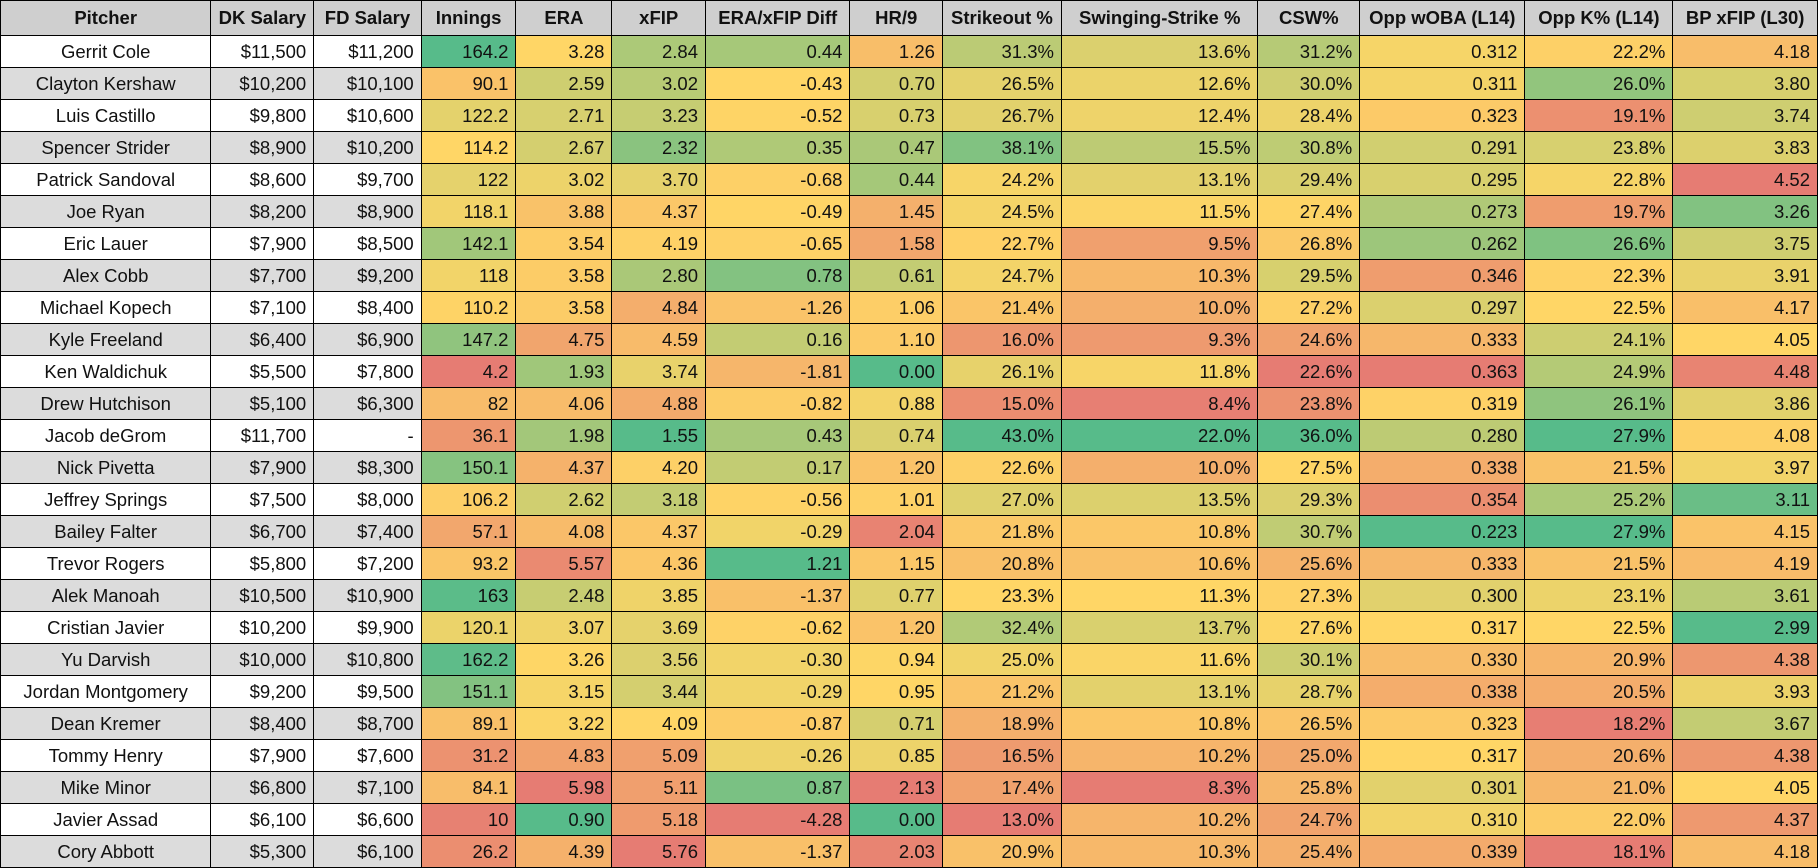  Describe the element at coordinates (896, 115) in the screenshot. I see `stat-cell: 0.73` at that location.